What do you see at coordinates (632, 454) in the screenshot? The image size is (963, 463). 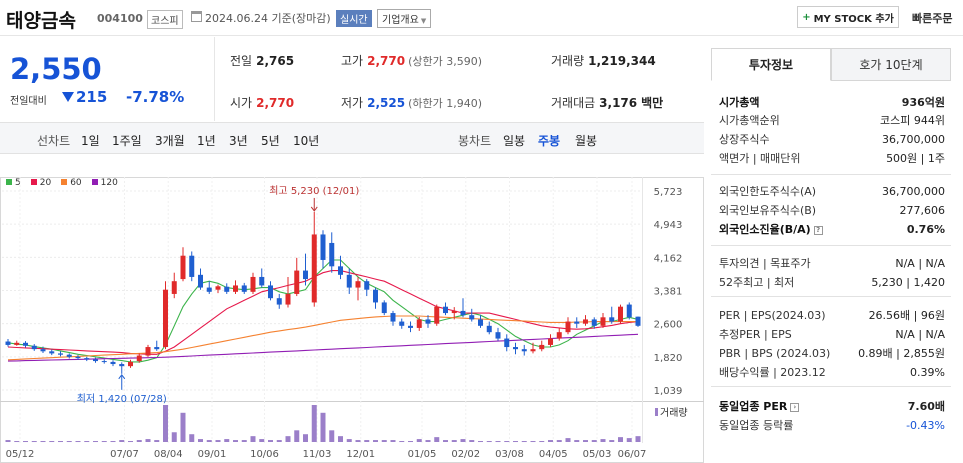 I see `x-tick-label: 06/07` at bounding box center [632, 454].